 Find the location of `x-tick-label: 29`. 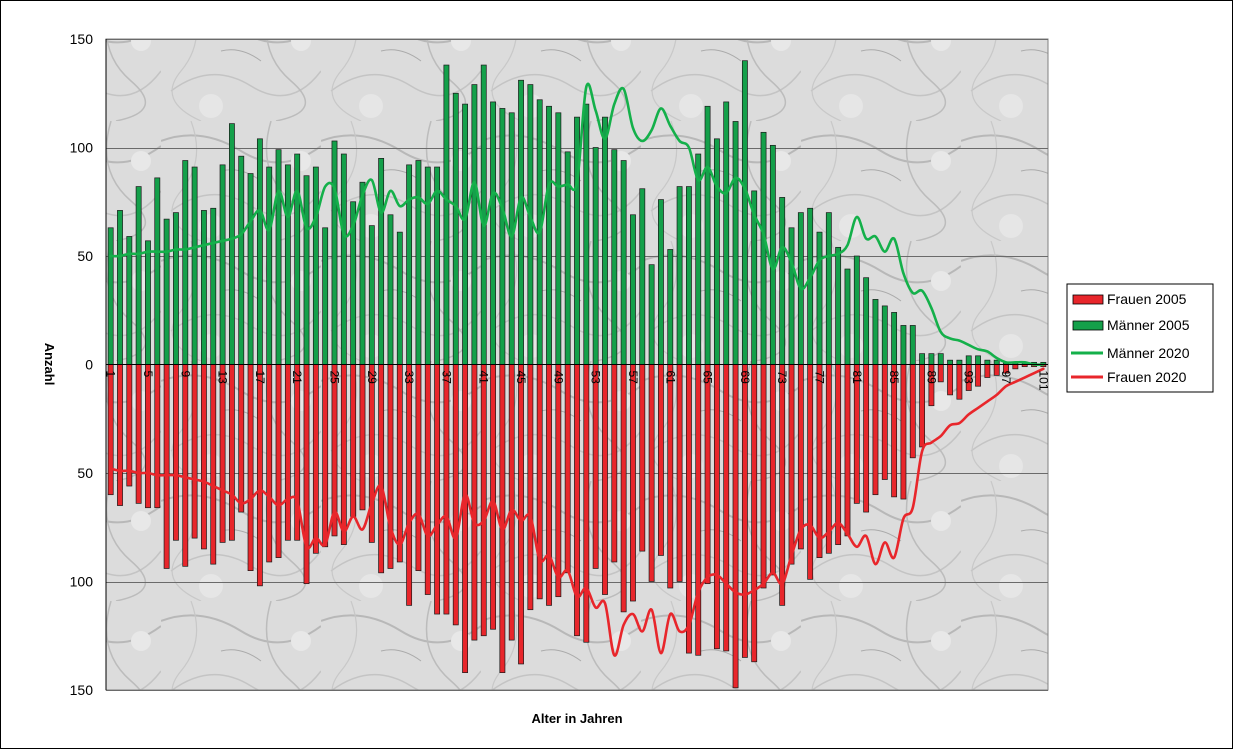

x-tick-label: 29 is located at coordinates (372, 378).